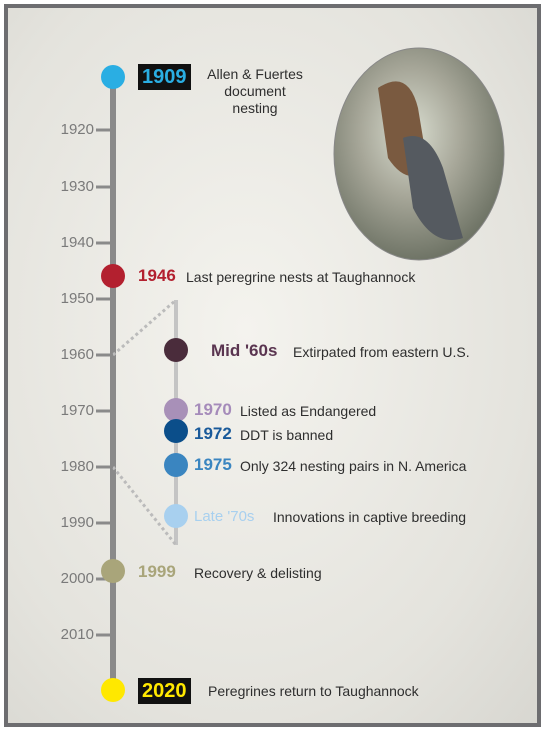 The width and height of the screenshot is (545, 735). What do you see at coordinates (77, 410) in the screenshot?
I see `tick-label: 1970` at bounding box center [77, 410].